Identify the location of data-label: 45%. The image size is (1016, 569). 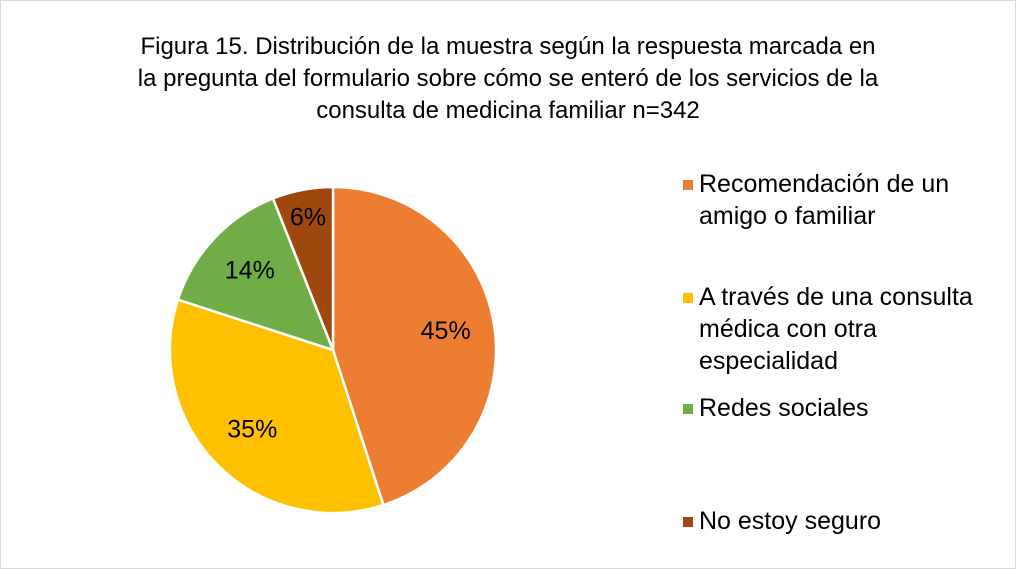
(446, 331).